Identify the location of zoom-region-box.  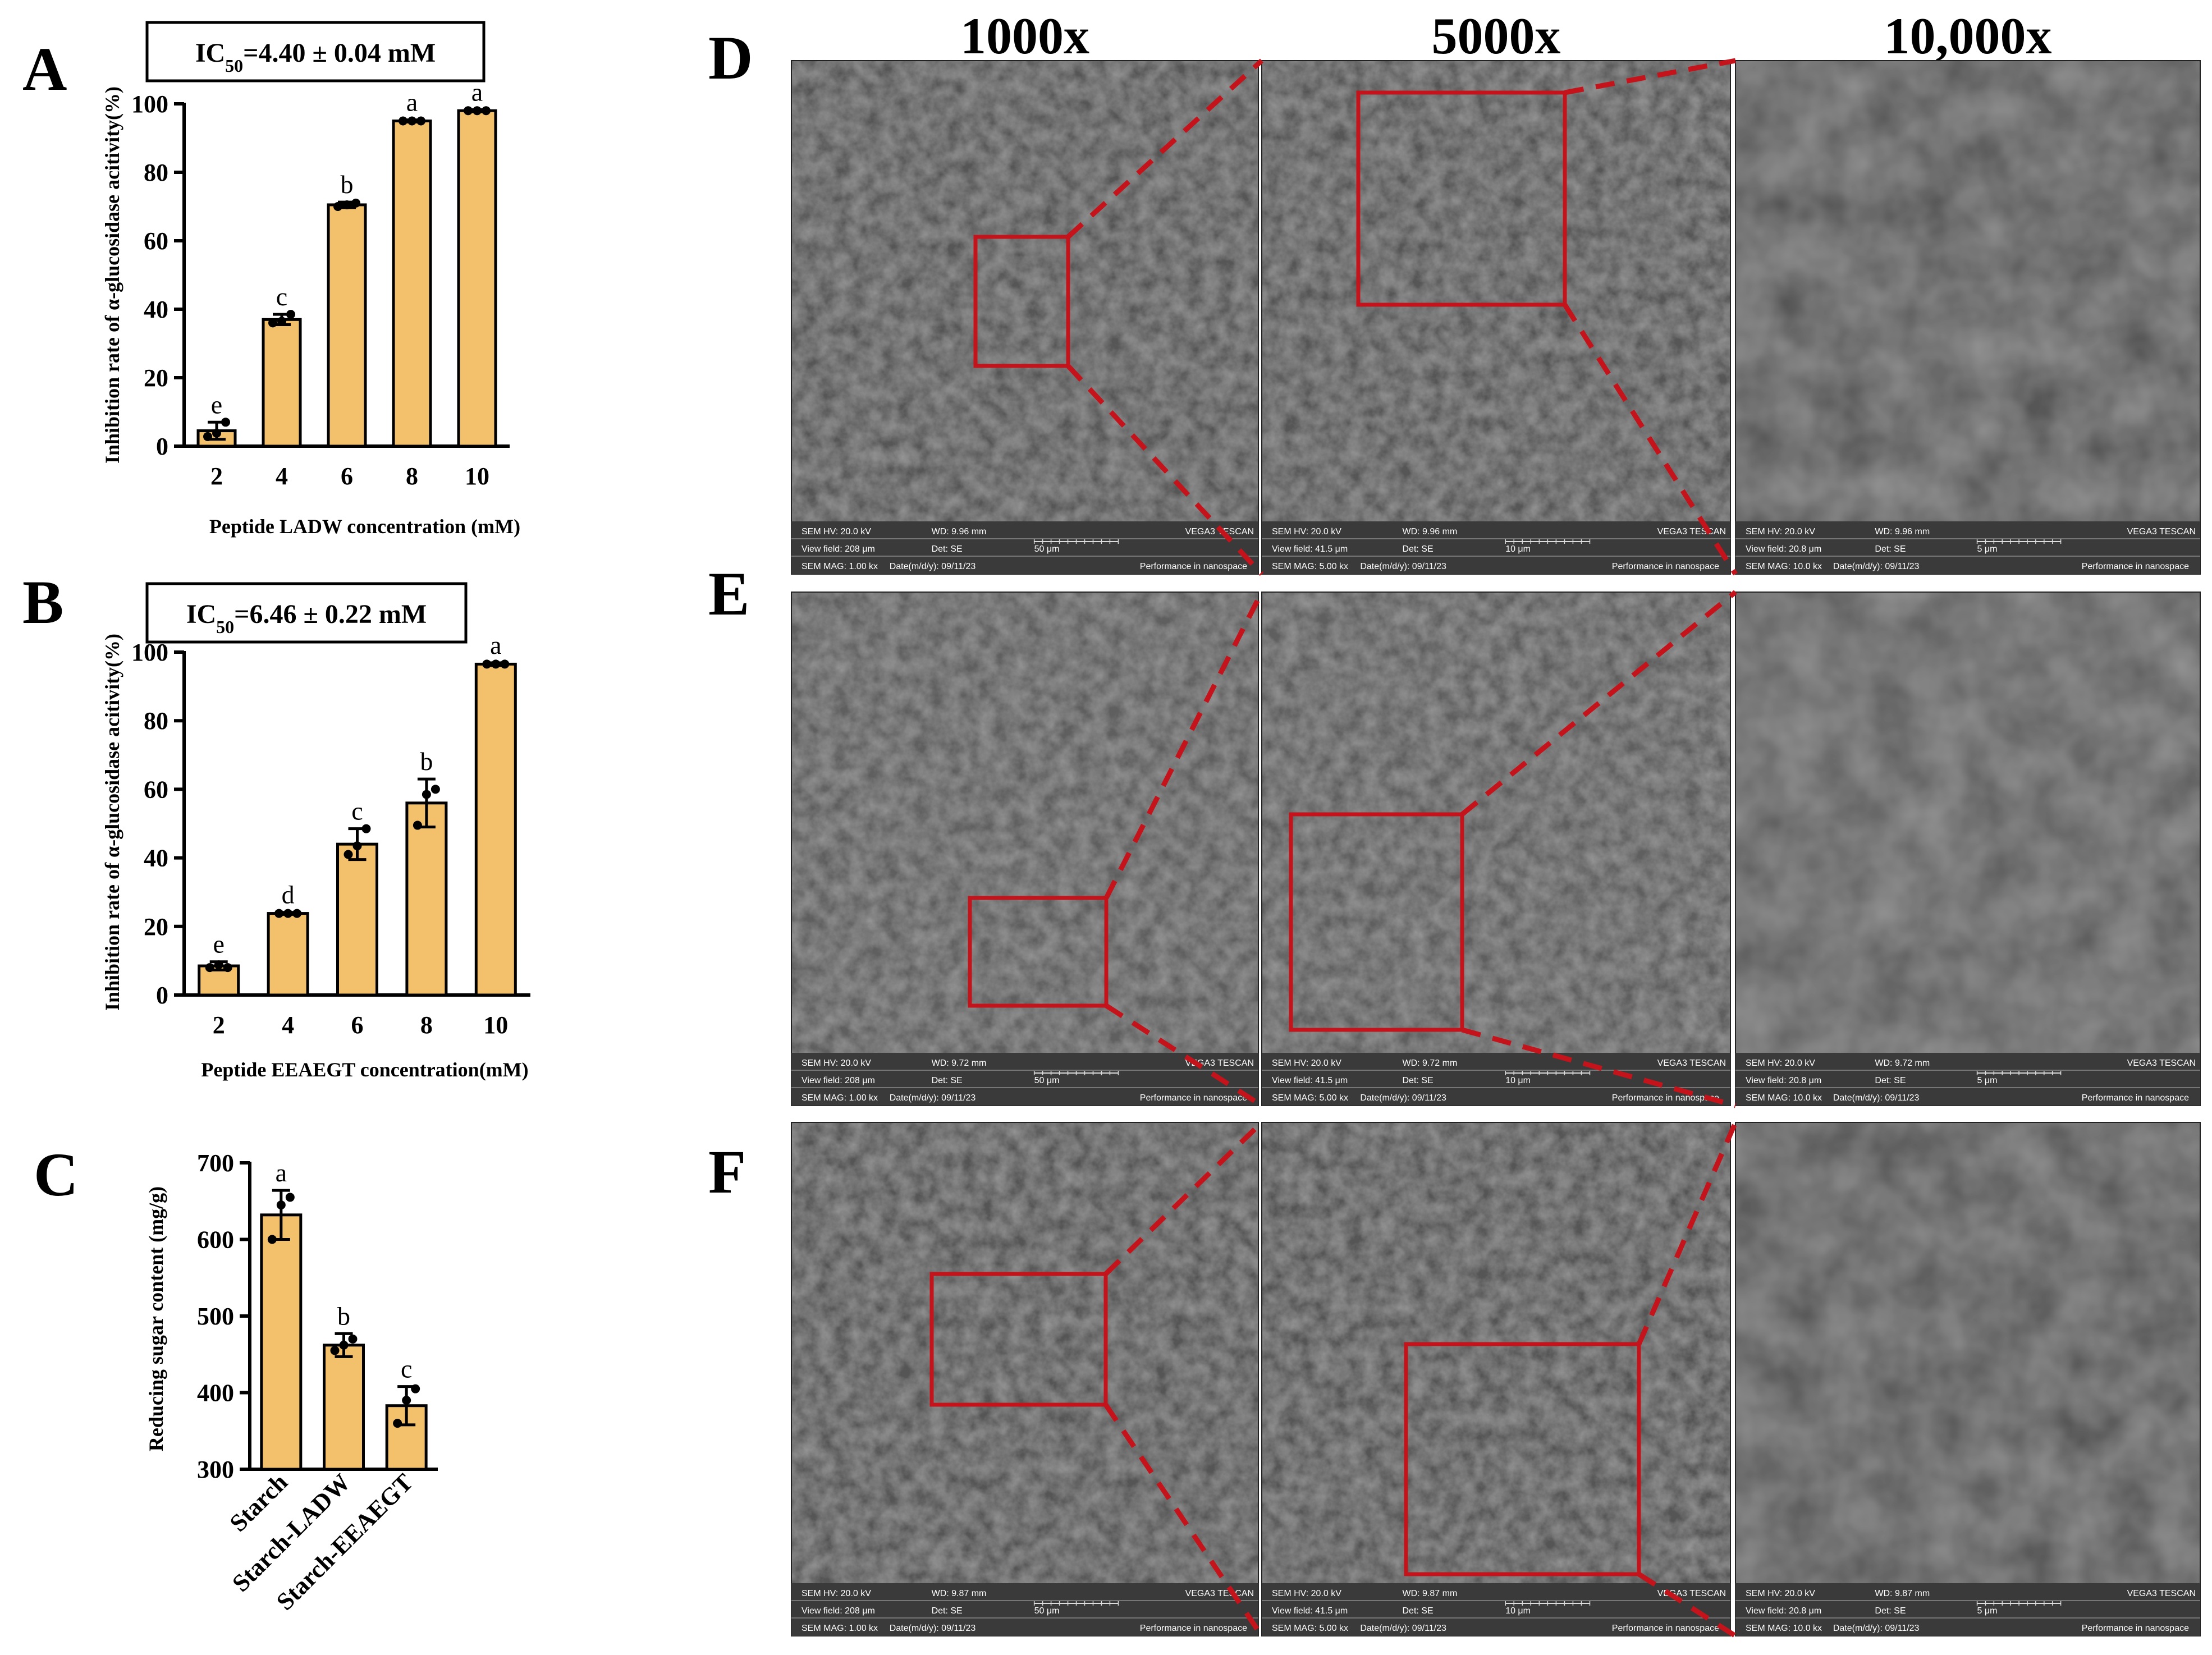
(1461, 198).